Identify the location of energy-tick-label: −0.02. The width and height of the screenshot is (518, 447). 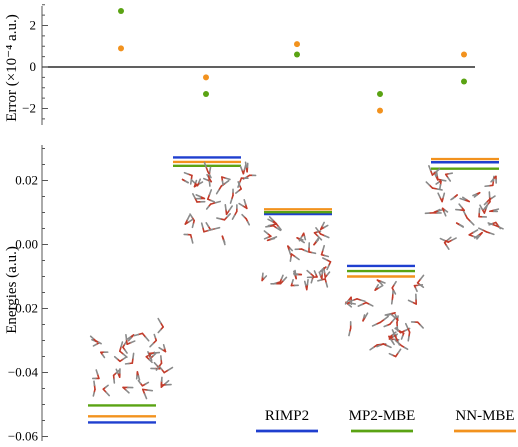
(23, 308).